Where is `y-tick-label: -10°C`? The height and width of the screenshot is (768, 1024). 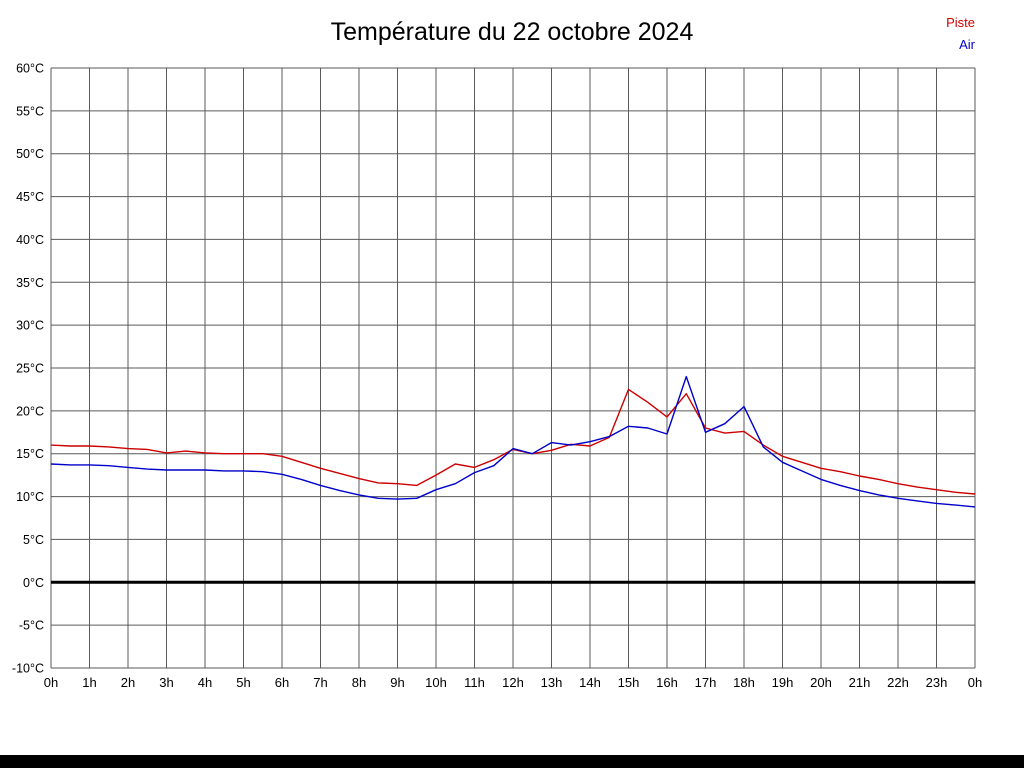
y-tick-label: -10°C is located at coordinates (28, 669).